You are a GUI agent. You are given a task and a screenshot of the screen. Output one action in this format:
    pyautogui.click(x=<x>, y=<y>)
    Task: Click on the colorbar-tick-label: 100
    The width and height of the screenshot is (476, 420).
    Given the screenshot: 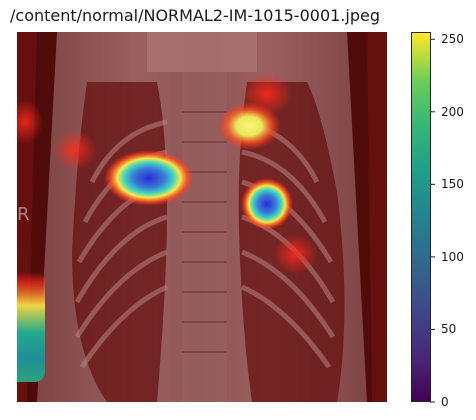 What is the action you would take?
    pyautogui.click(x=452, y=256)
    